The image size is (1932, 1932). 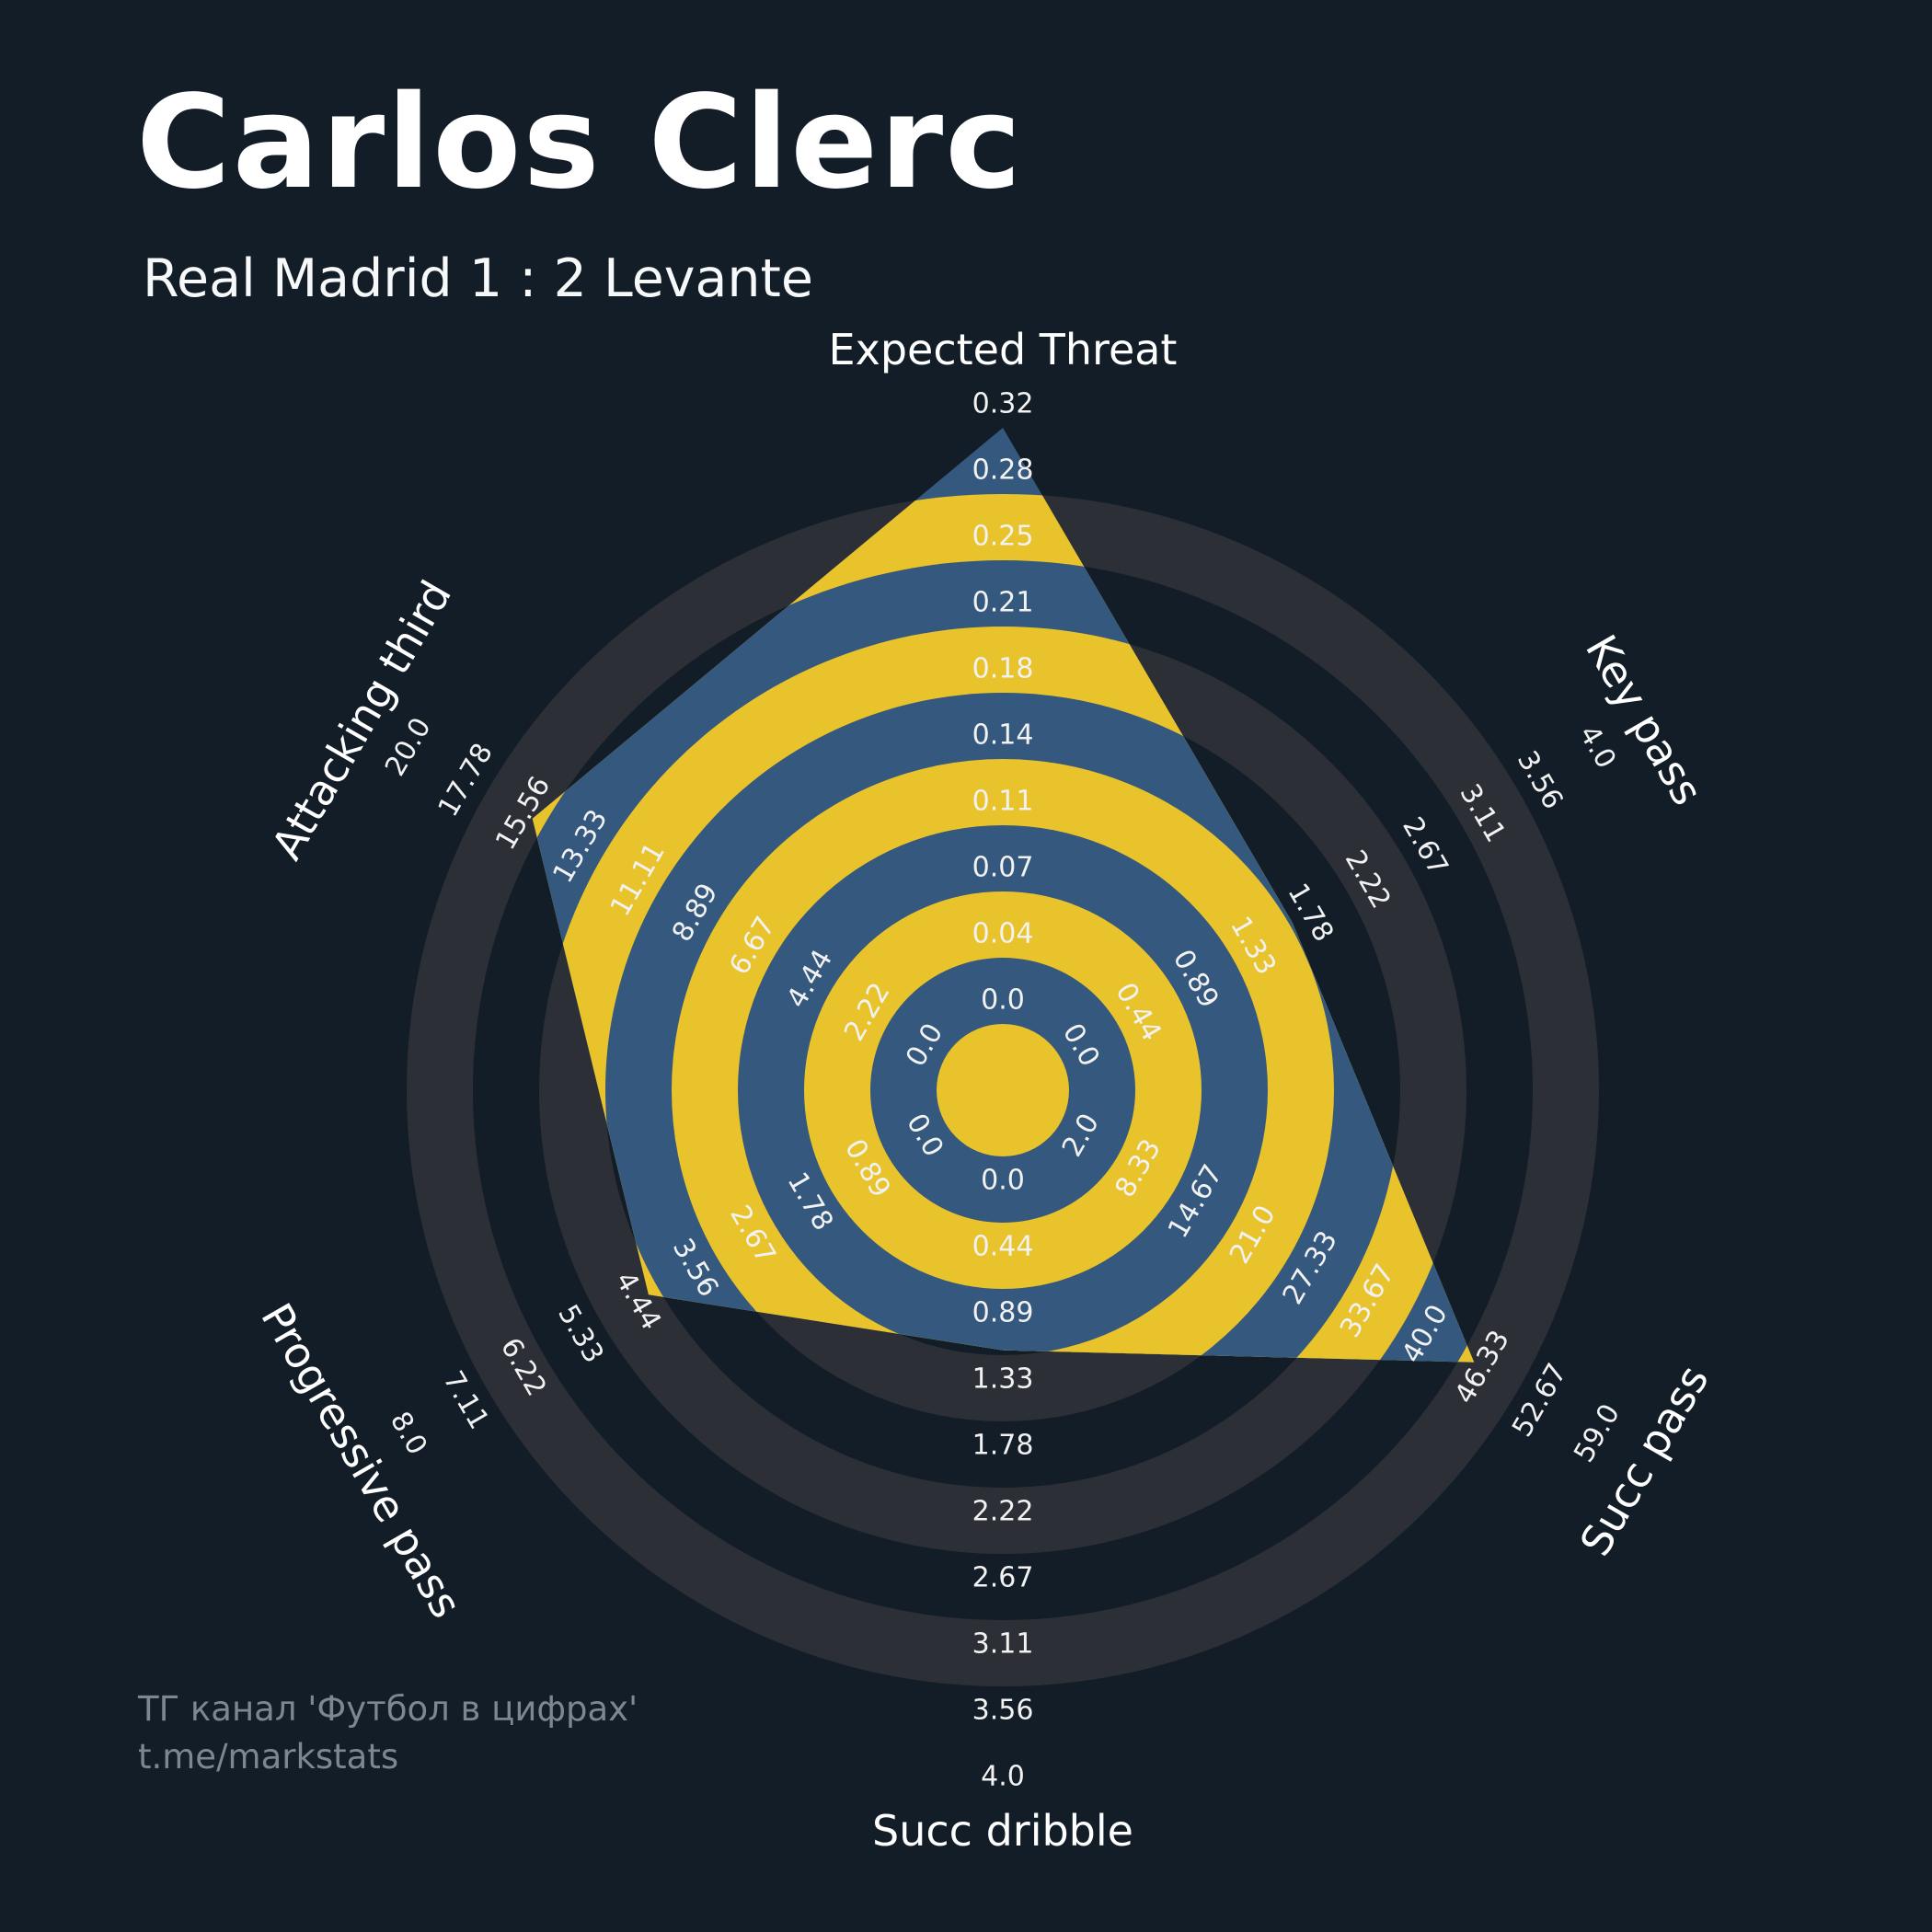 I want to click on tick-label: 2.22, so click(x=1003, y=1512).